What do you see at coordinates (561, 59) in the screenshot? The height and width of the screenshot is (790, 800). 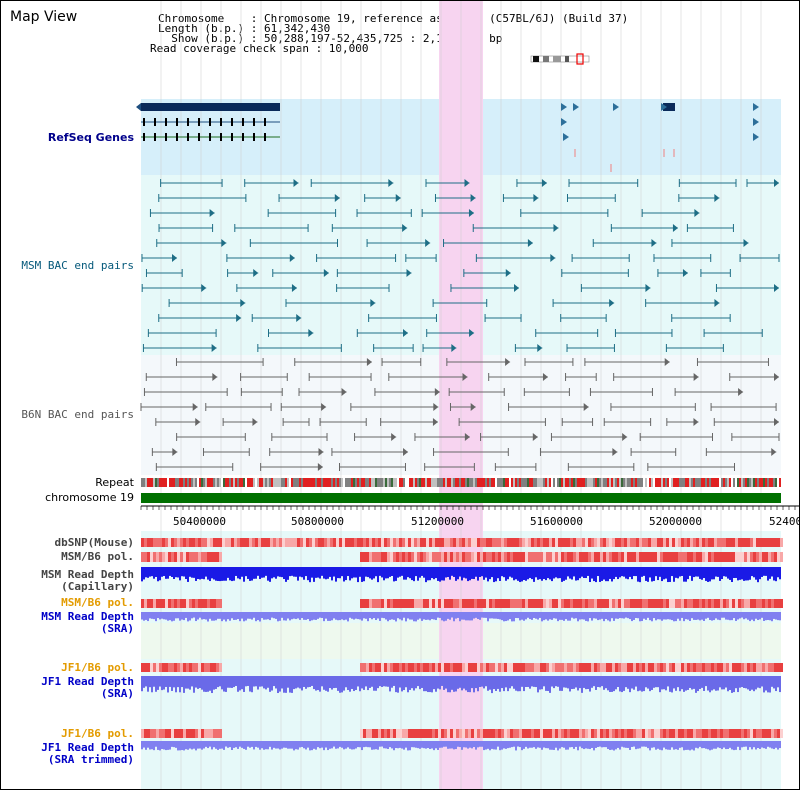 I see `chromosome-ideogram-icon` at bounding box center [561, 59].